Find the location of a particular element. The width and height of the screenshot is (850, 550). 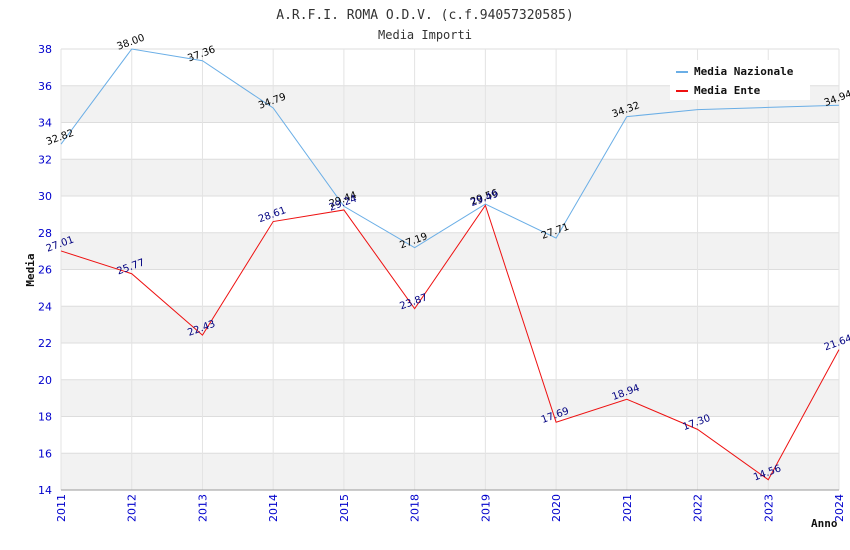

y-tick-label: 24 is located at coordinates (45, 306).